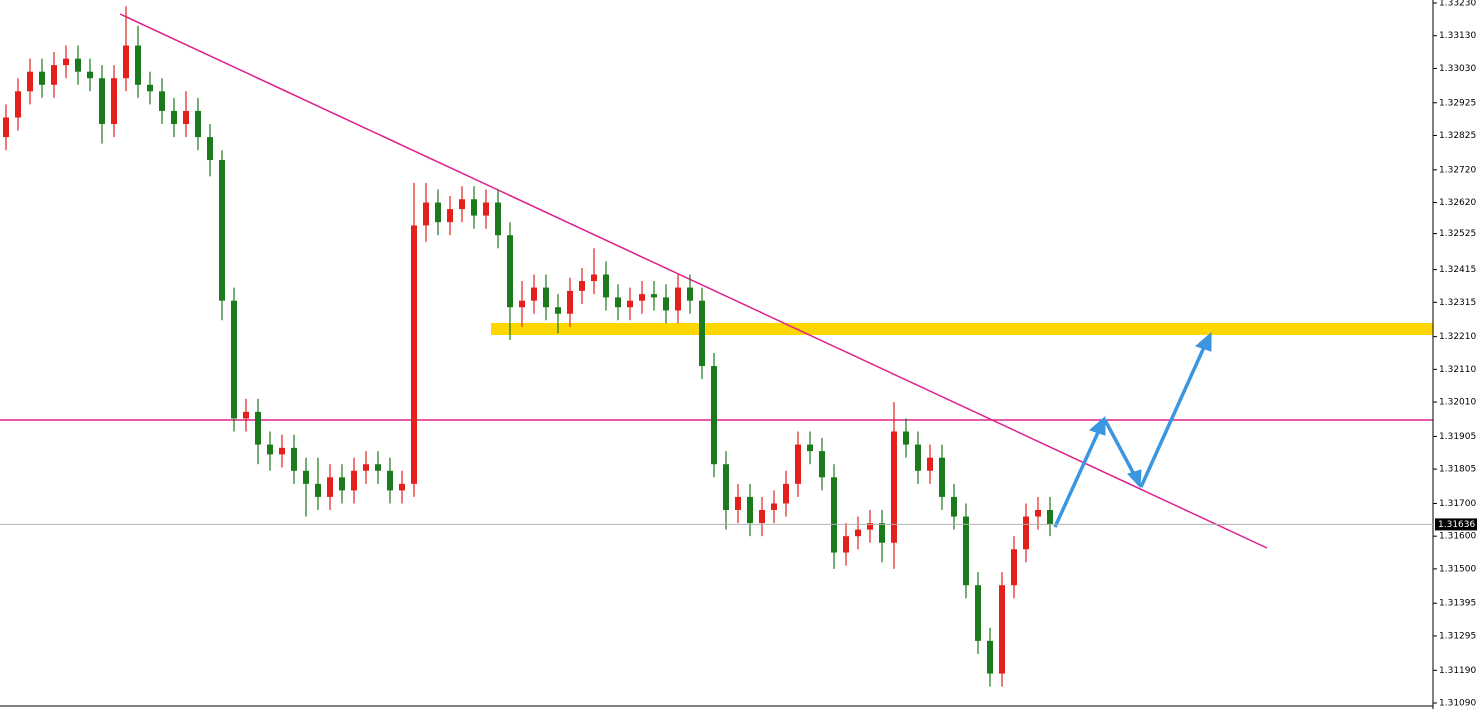 The image size is (1482, 709). What do you see at coordinates (1457, 470) in the screenshot?
I see `y-tick-label: 1.31805` at bounding box center [1457, 470].